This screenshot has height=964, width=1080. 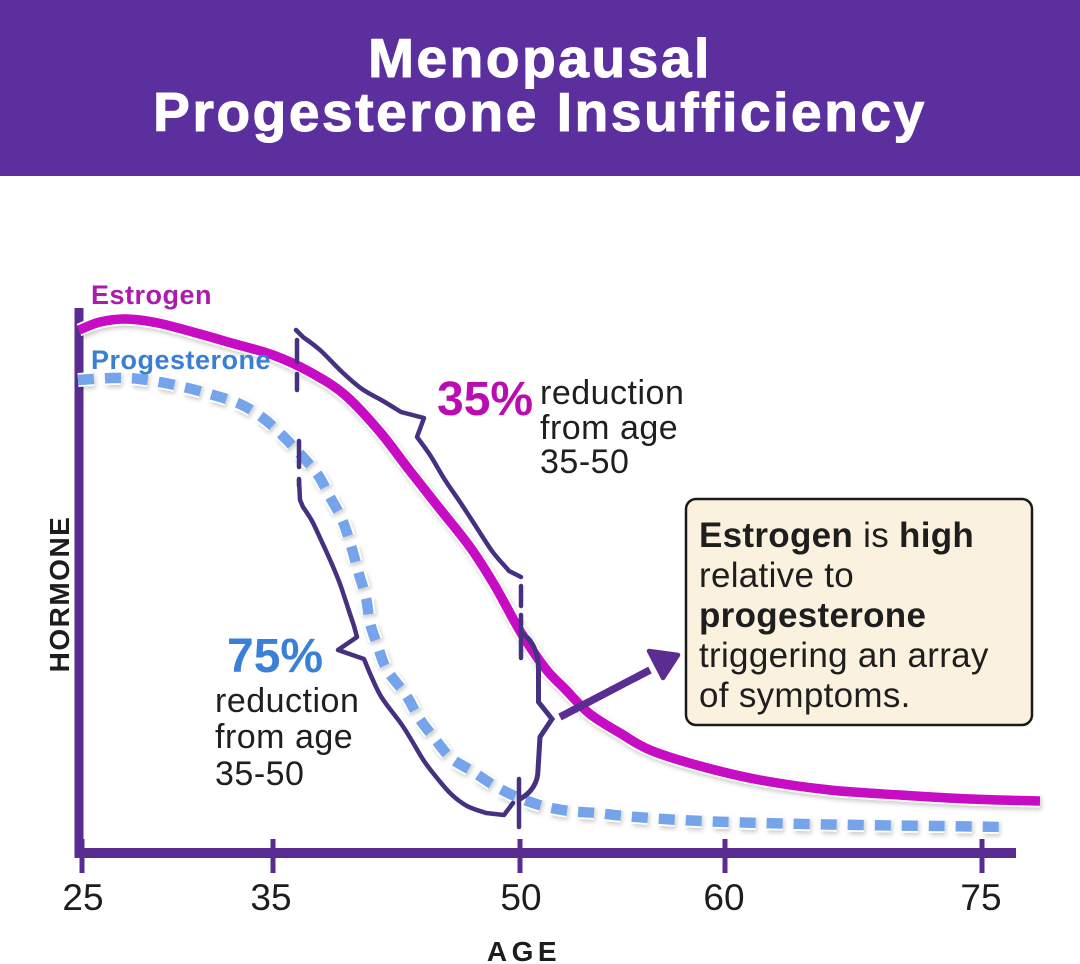 I want to click on svg-text: 35, so click(x=270, y=897).